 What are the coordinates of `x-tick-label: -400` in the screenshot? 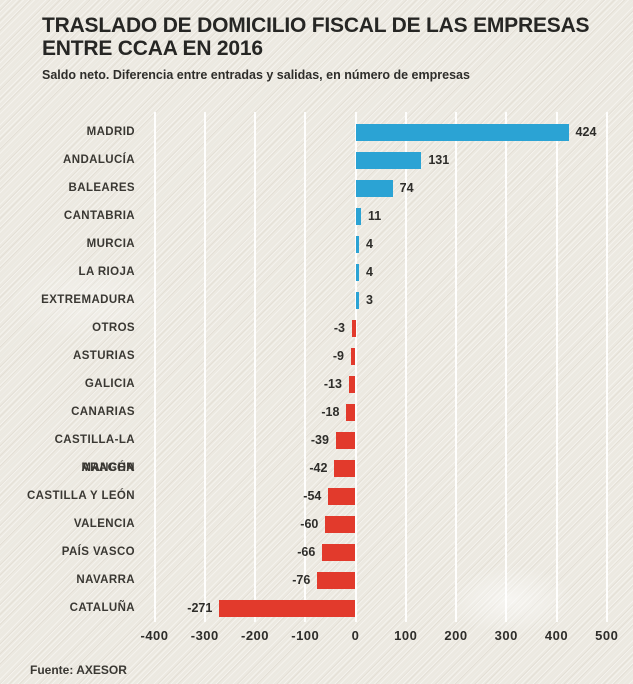 It's located at (154, 635).